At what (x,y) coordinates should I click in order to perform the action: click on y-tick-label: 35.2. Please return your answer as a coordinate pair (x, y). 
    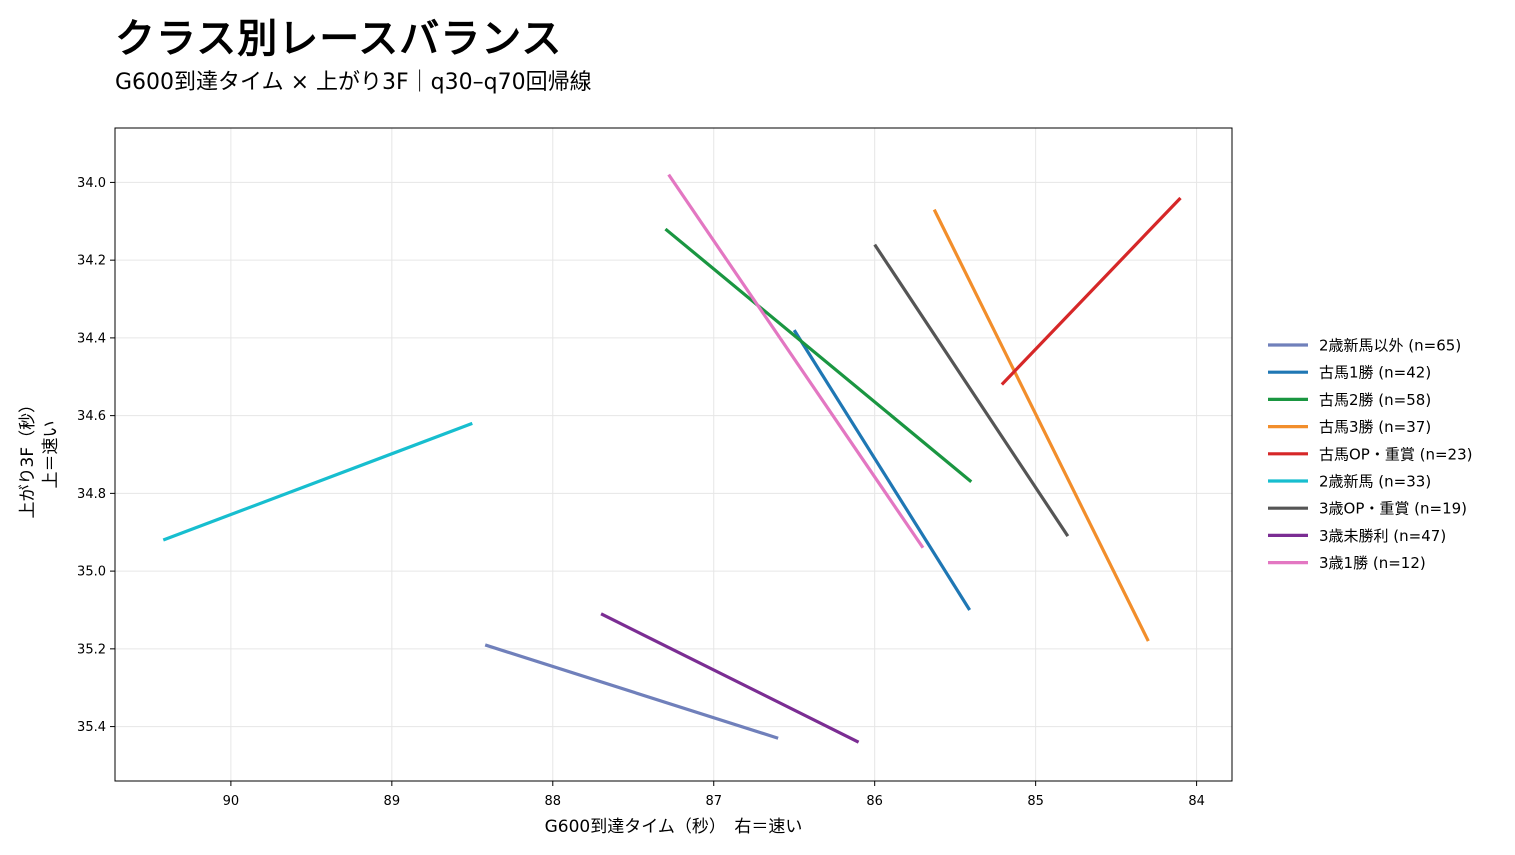
    Looking at the image, I should click on (91, 649).